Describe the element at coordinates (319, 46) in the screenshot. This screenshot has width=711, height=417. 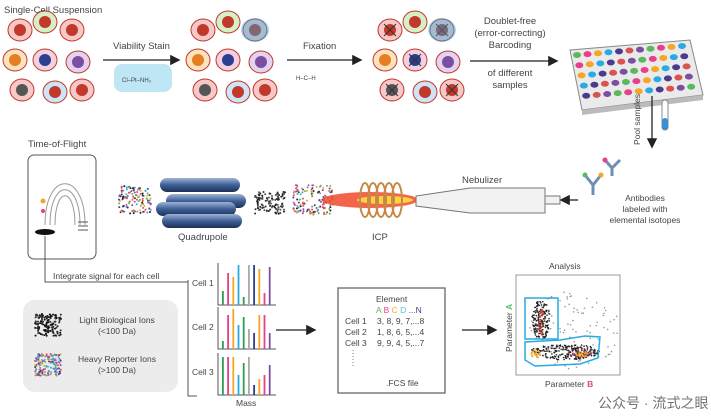
I see `fixation-label: Fixation` at that location.